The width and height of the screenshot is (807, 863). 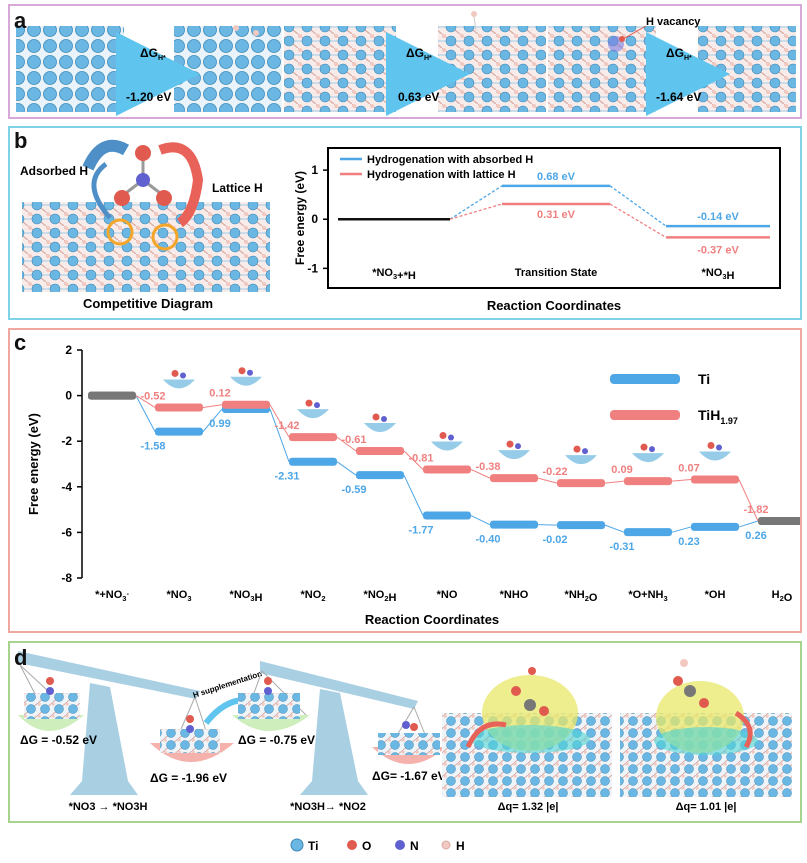 I want to click on chart-c-data-label: 0.23, so click(x=688, y=542).